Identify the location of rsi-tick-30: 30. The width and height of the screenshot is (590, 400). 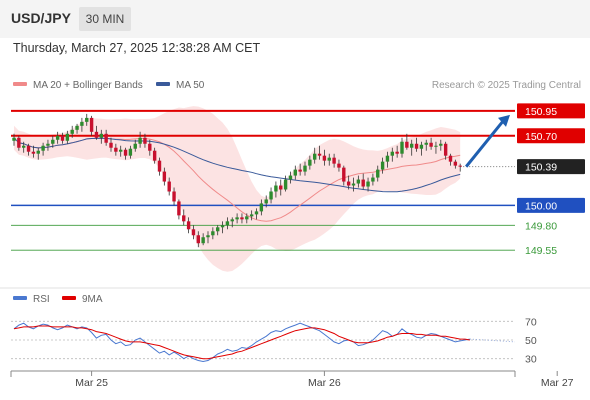
(531, 360).